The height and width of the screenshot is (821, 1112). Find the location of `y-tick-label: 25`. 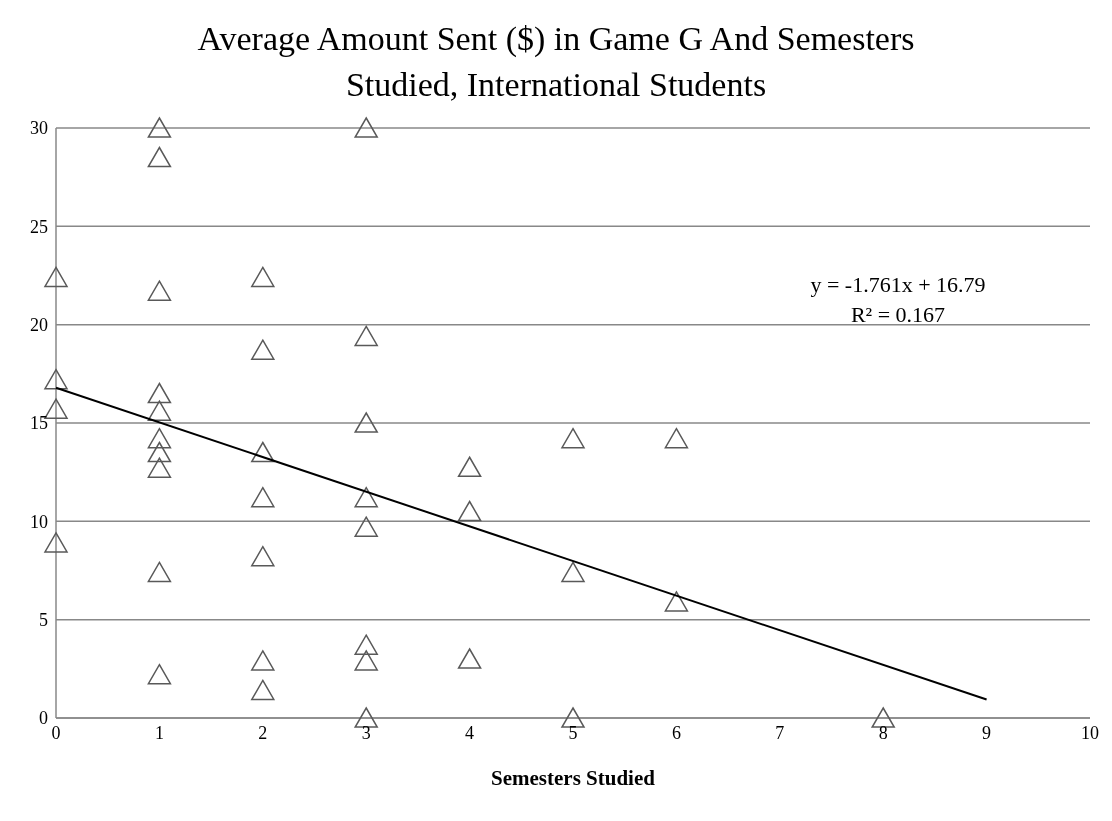

y-tick-label: 25 is located at coordinates (39, 226).